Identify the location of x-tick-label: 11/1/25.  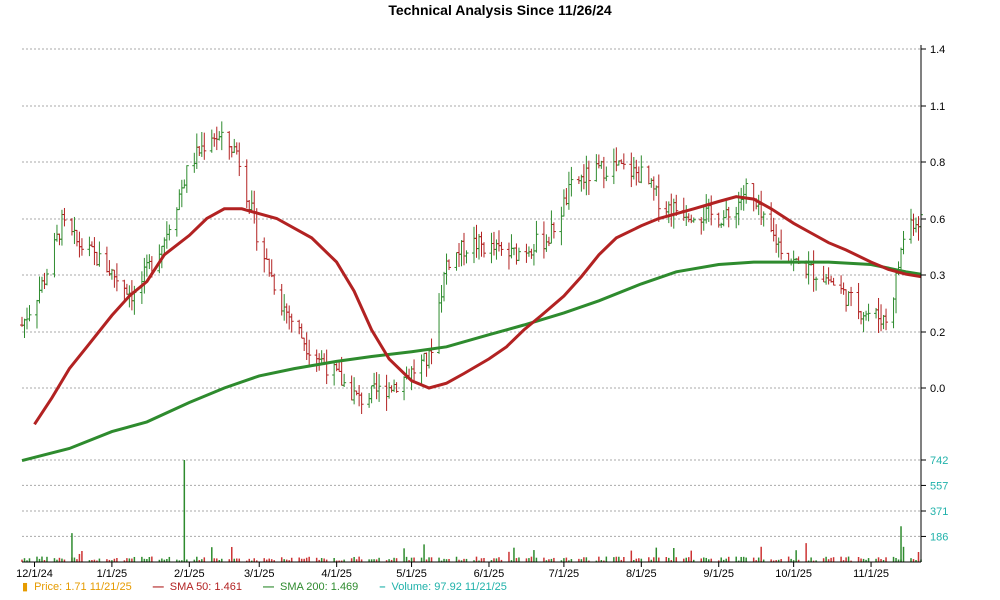
(871, 574).